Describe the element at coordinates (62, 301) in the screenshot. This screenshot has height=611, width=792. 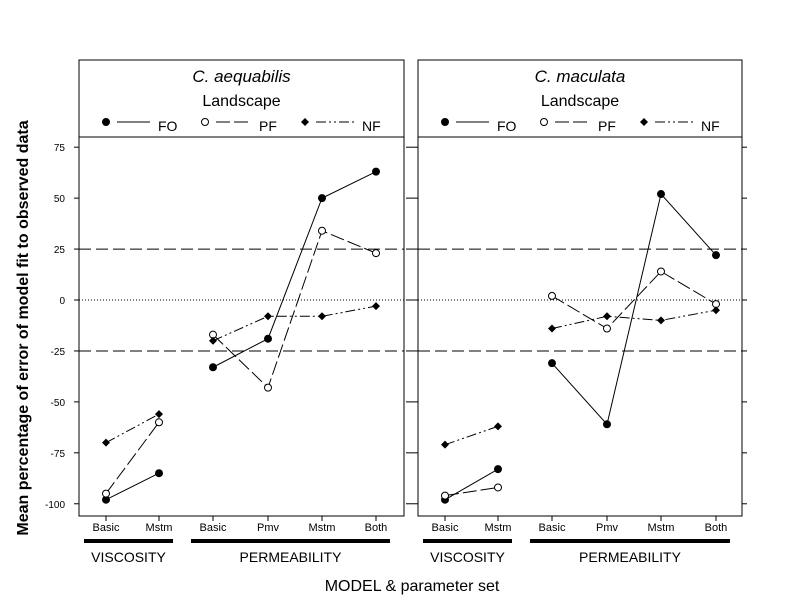
I see `y-tick-label: 0` at that location.